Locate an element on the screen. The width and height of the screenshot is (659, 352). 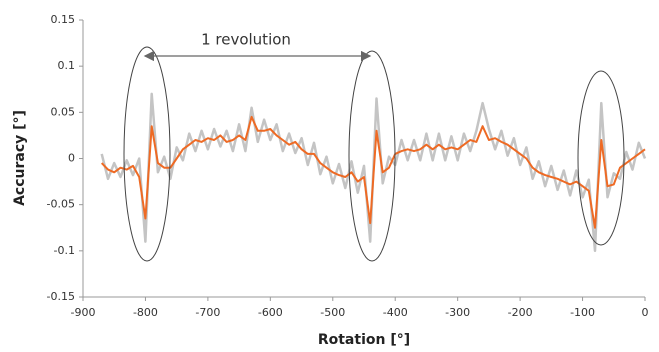
x-tick-label: -300 is located at coordinates (457, 312).